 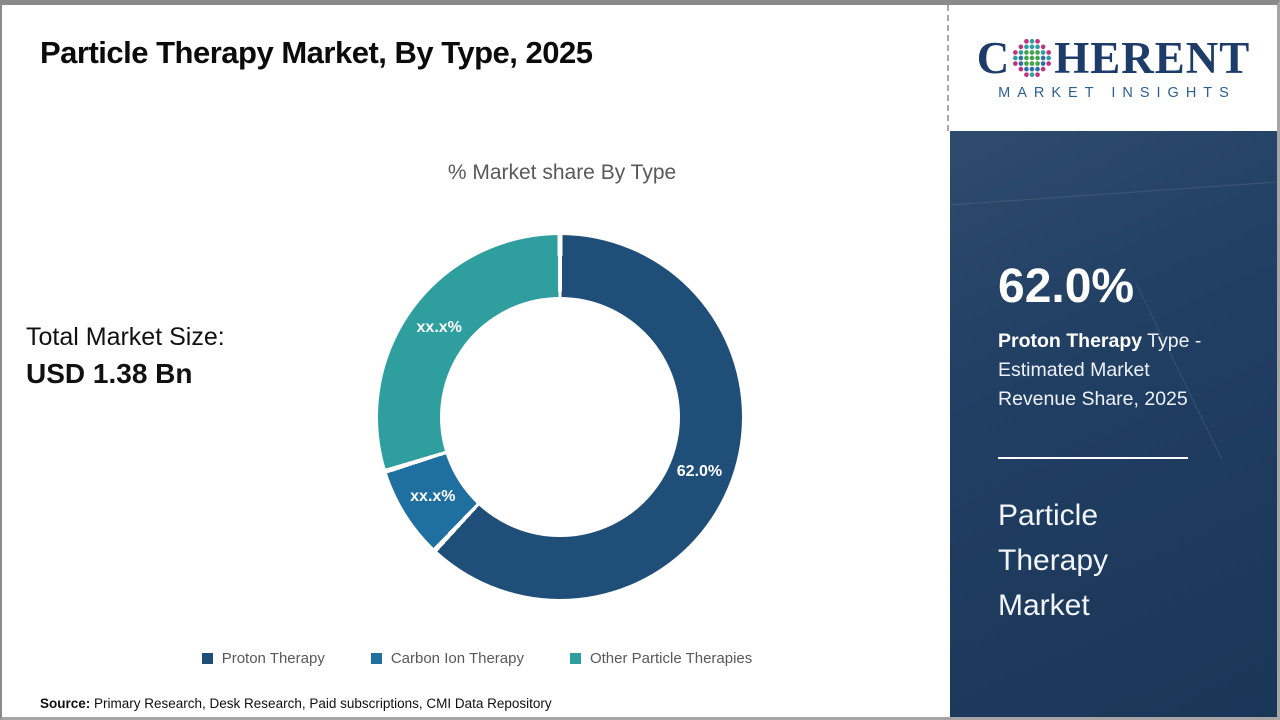 I want to click on legend-item: Carbon Ion Therapy, so click(x=447, y=658).